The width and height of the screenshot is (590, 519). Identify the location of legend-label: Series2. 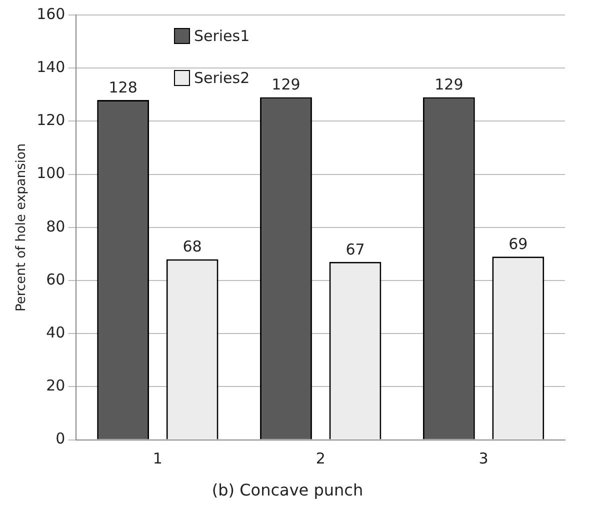
(222, 78).